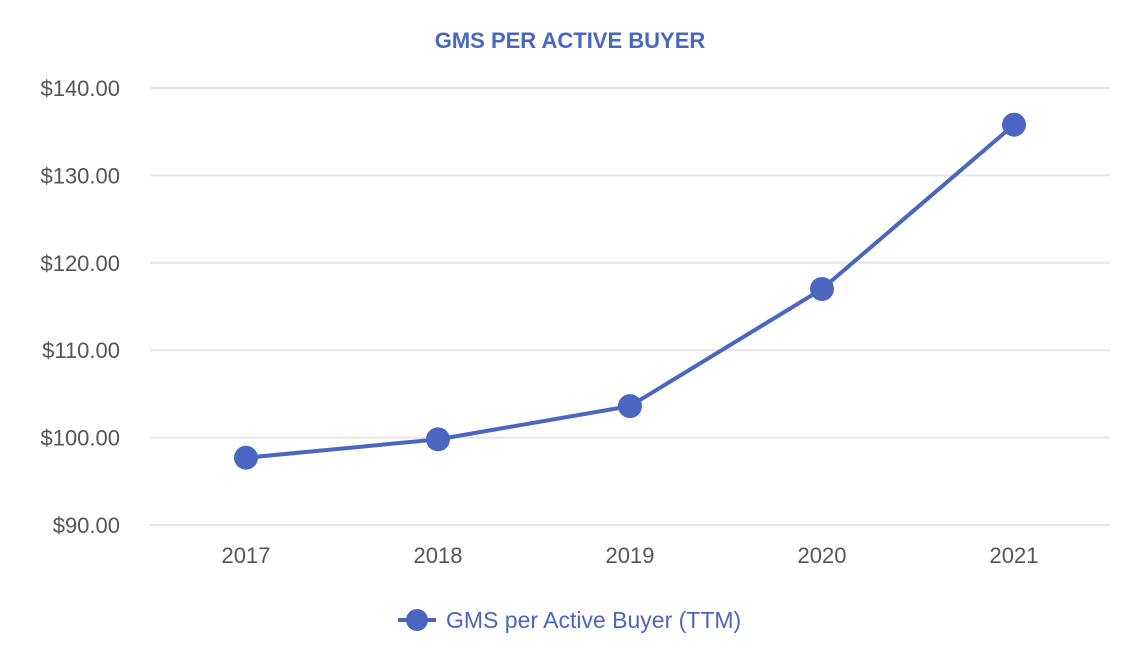  Describe the element at coordinates (80, 438) in the screenshot. I see `y-tick-label: $100.00` at that location.